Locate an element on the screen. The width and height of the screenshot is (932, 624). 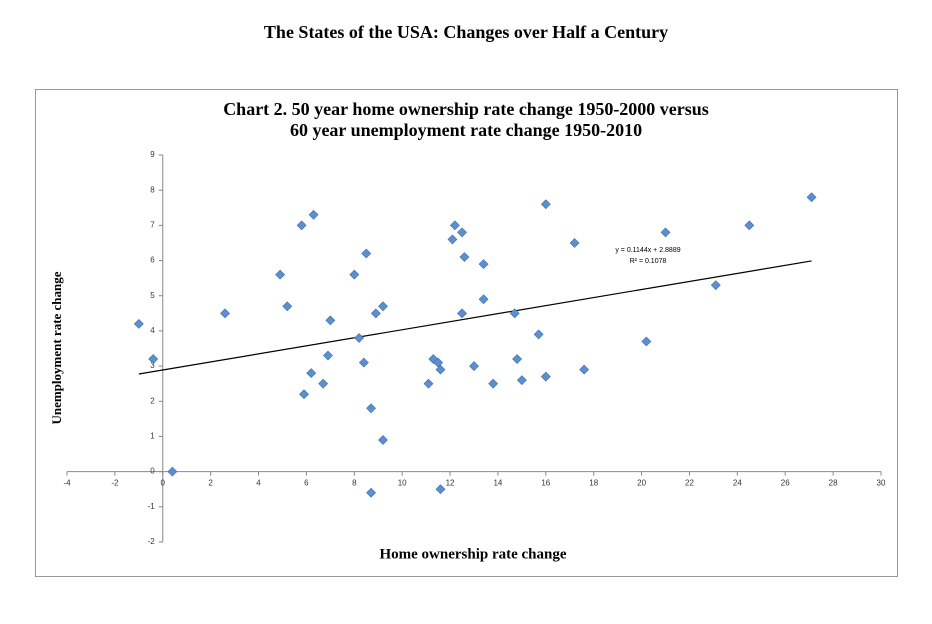
x-tick-label: 2 is located at coordinates (210, 483).